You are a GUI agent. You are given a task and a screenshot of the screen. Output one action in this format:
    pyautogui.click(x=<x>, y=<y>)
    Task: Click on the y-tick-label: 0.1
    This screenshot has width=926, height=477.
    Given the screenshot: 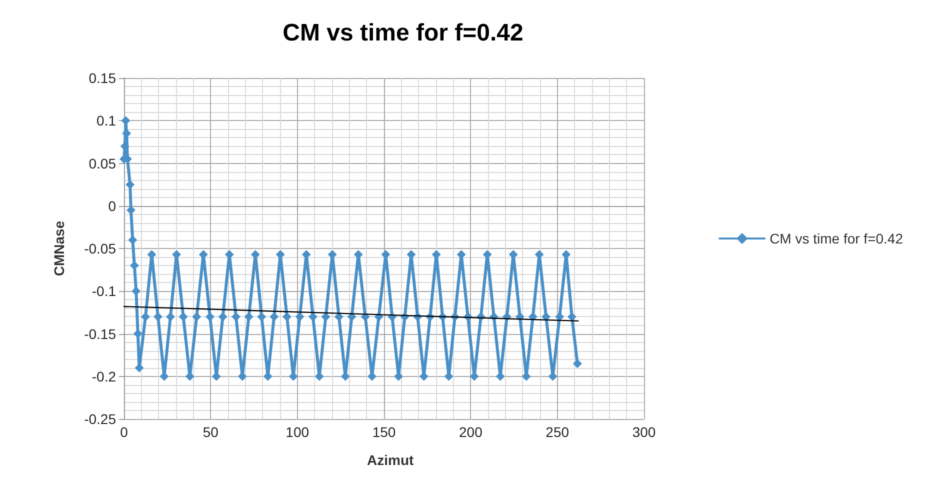 What is the action you would take?
    pyautogui.click(x=106, y=120)
    